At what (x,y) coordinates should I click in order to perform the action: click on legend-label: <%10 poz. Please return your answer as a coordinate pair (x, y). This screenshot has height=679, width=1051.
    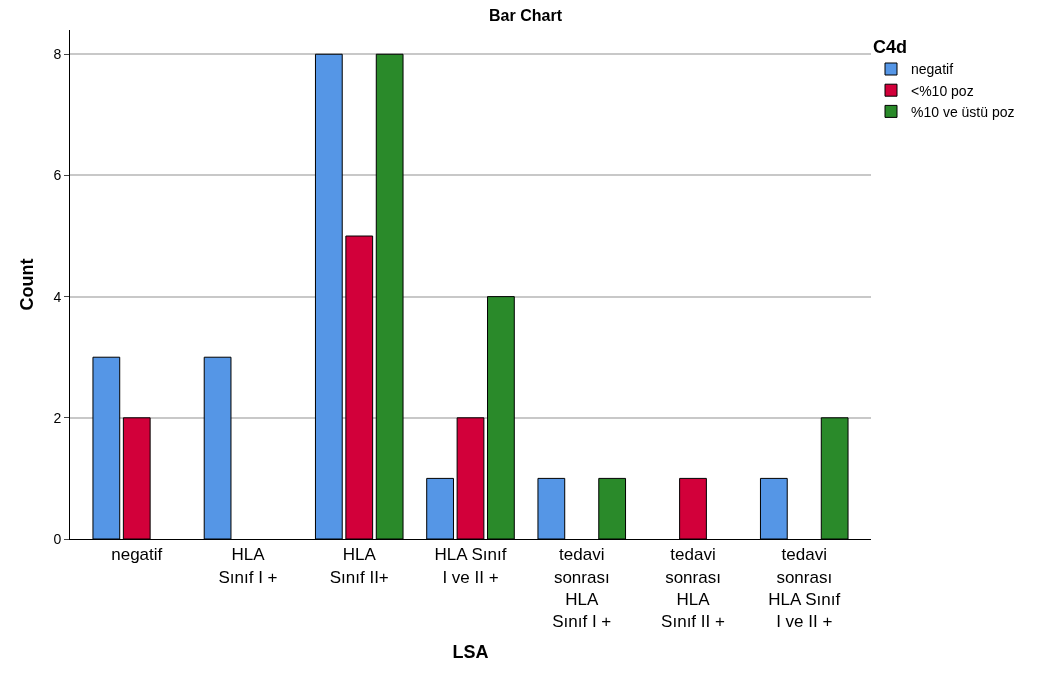
    Looking at the image, I should click on (942, 90).